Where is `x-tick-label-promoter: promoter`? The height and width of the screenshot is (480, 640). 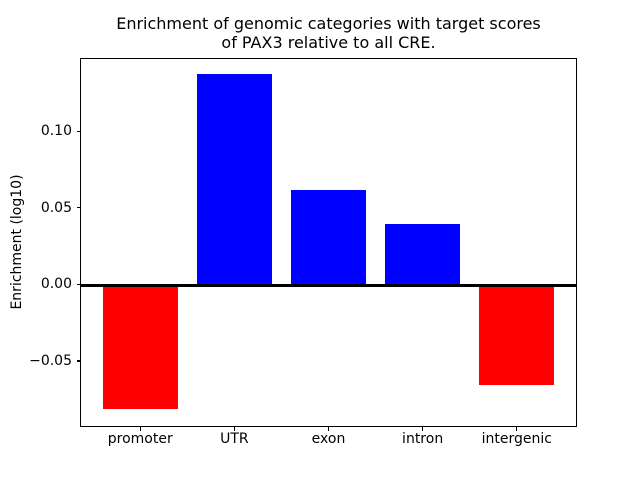 x-tick-label-promoter: promoter is located at coordinates (140, 439).